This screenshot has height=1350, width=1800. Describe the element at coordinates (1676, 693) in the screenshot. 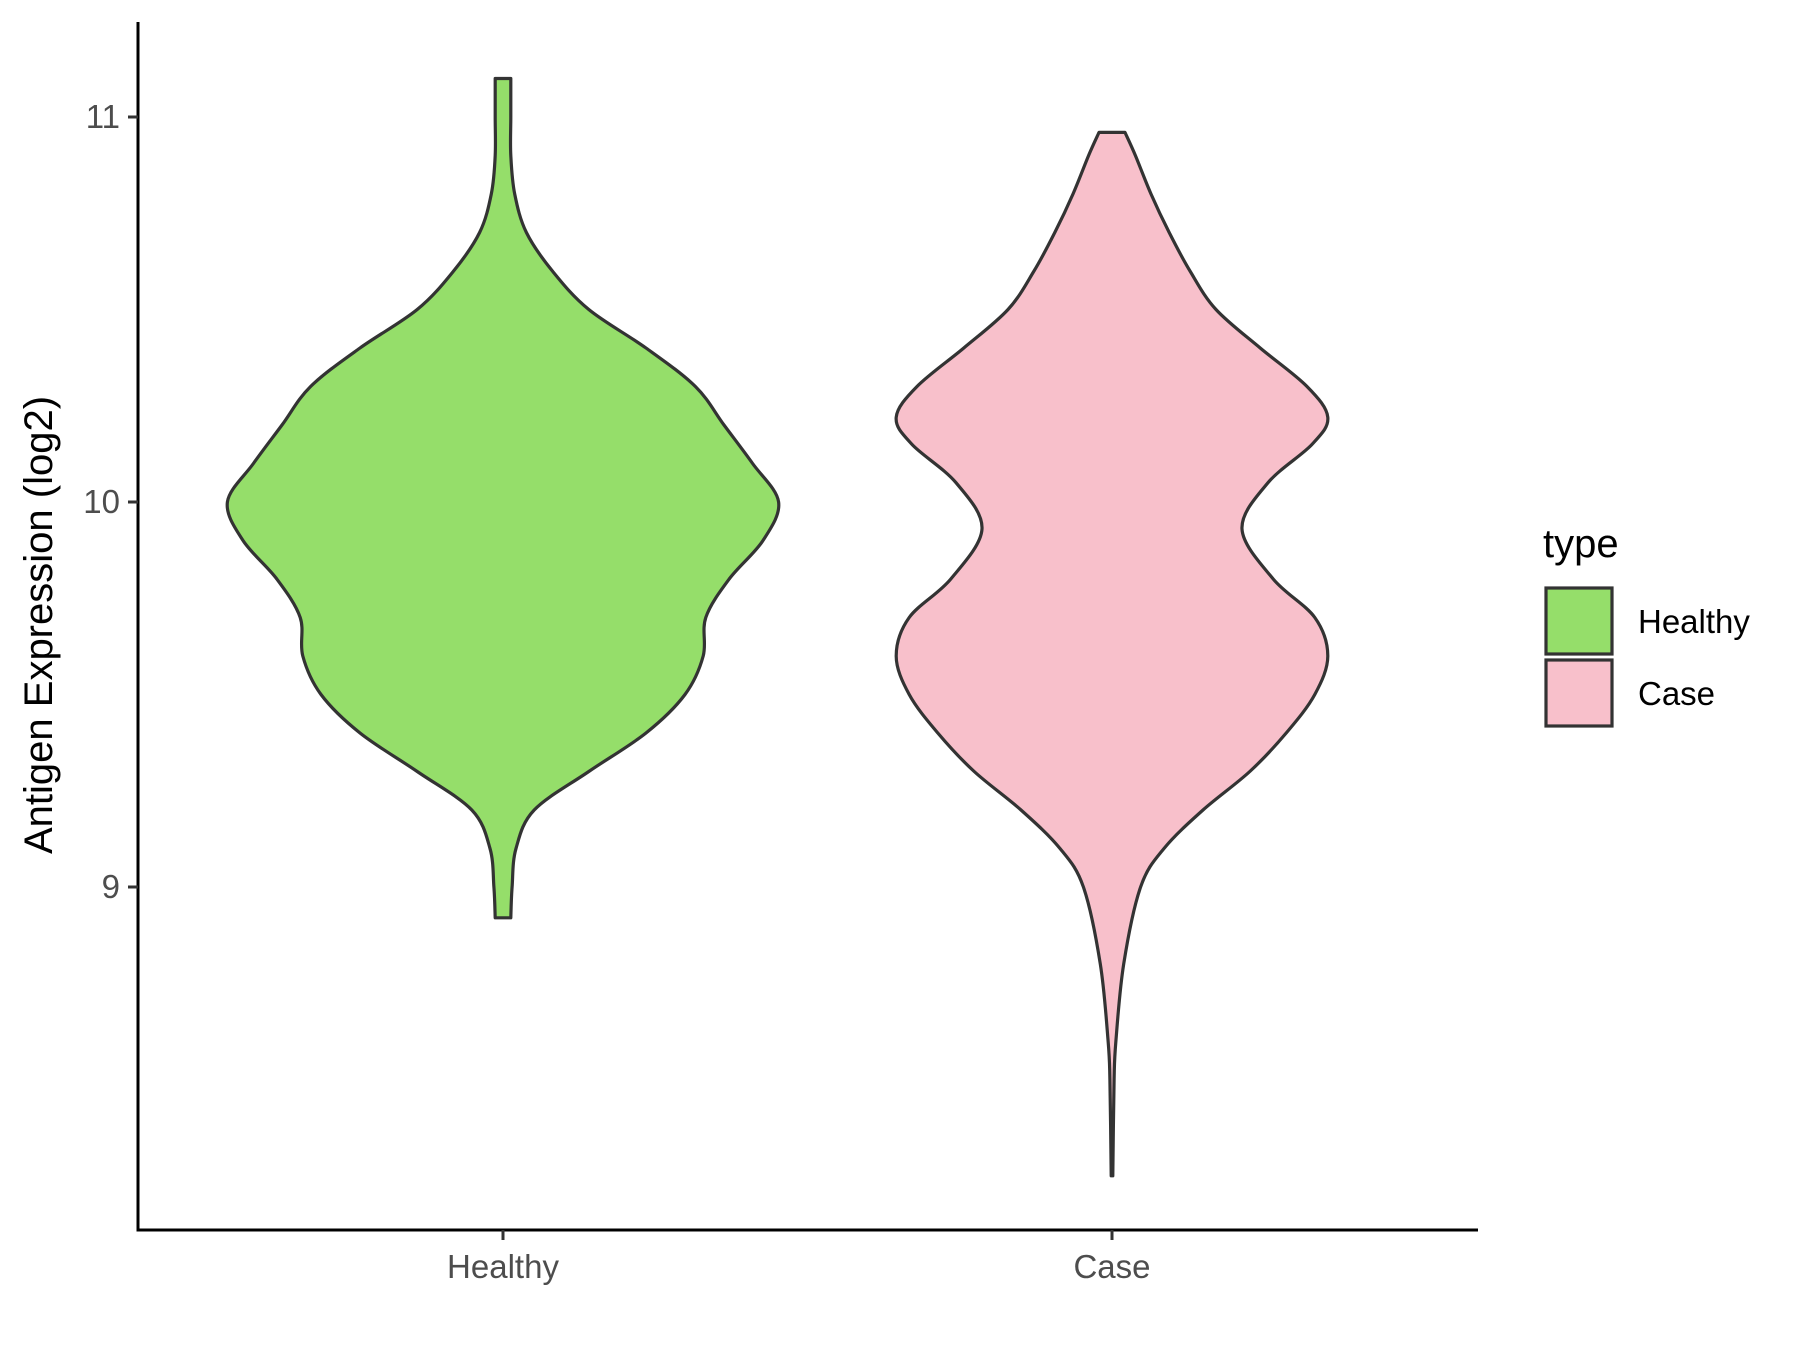

I see `legend-label: Case` at that location.